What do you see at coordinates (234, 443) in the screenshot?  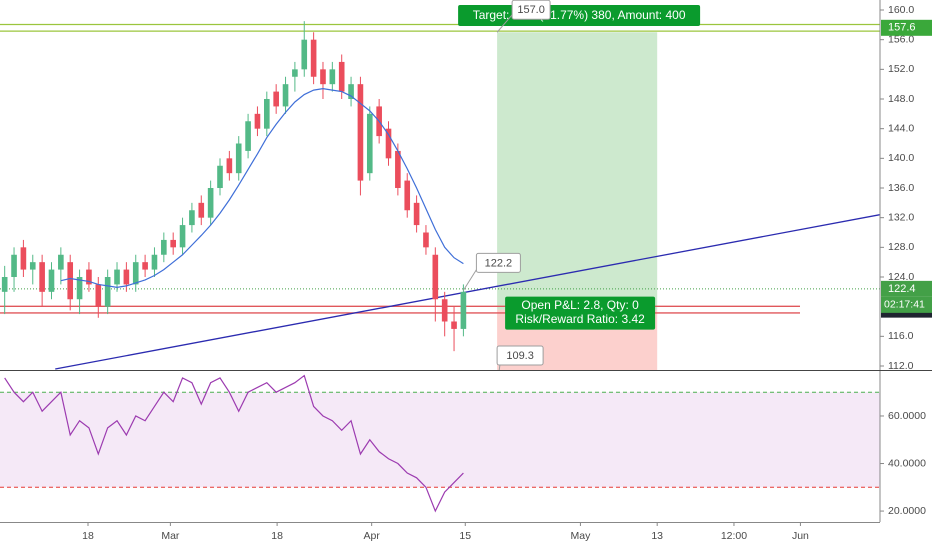 I see `rsi-line` at bounding box center [234, 443].